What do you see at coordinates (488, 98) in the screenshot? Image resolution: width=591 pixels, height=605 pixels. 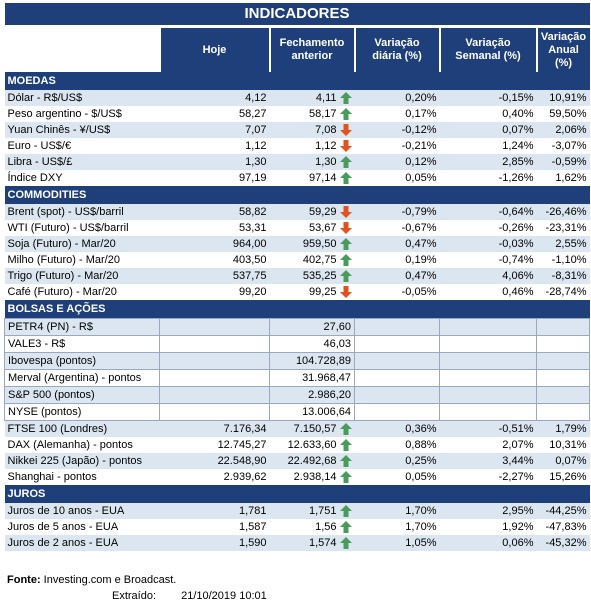 I see `value-var-semanal: -0,15%` at bounding box center [488, 98].